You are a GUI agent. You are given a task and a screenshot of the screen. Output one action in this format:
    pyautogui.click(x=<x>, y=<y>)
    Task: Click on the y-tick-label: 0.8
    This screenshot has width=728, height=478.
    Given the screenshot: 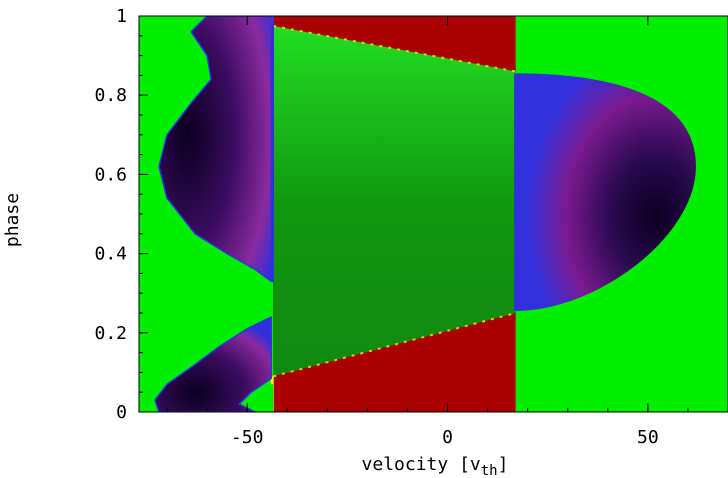 What is the action you would take?
    pyautogui.click(x=110, y=95)
    